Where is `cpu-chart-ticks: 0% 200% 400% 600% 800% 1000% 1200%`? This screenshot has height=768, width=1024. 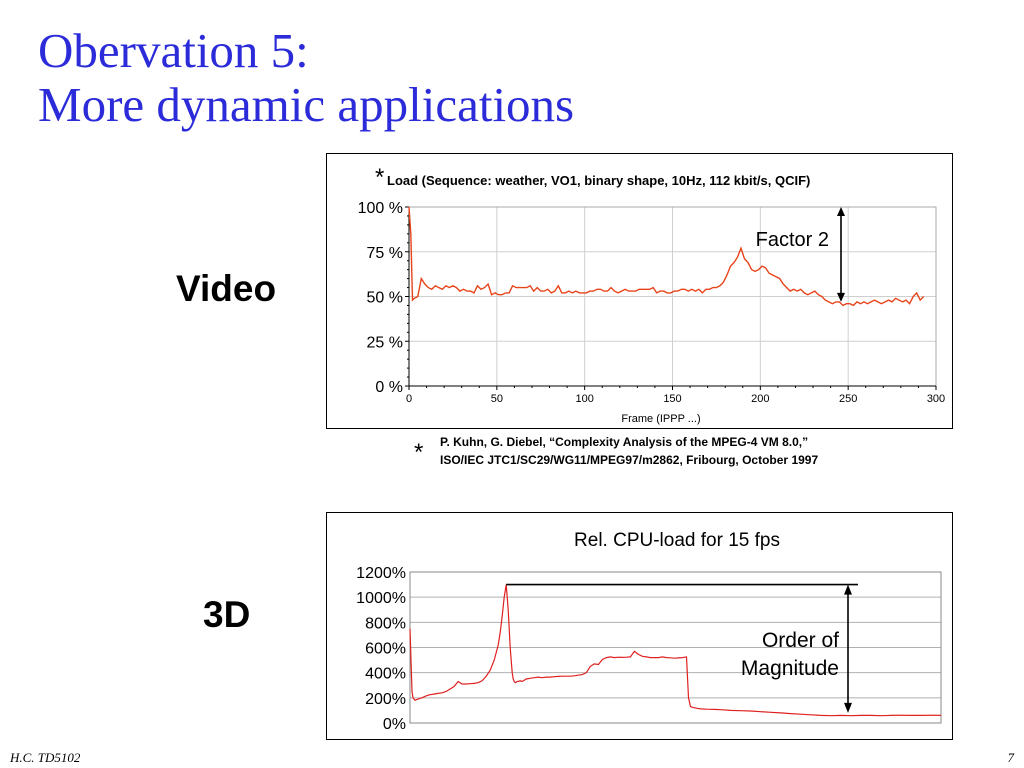 cpu-chart-ticks: 0% 200% 400% 600% 800% 1000% 1200% is located at coordinates (381, 649).